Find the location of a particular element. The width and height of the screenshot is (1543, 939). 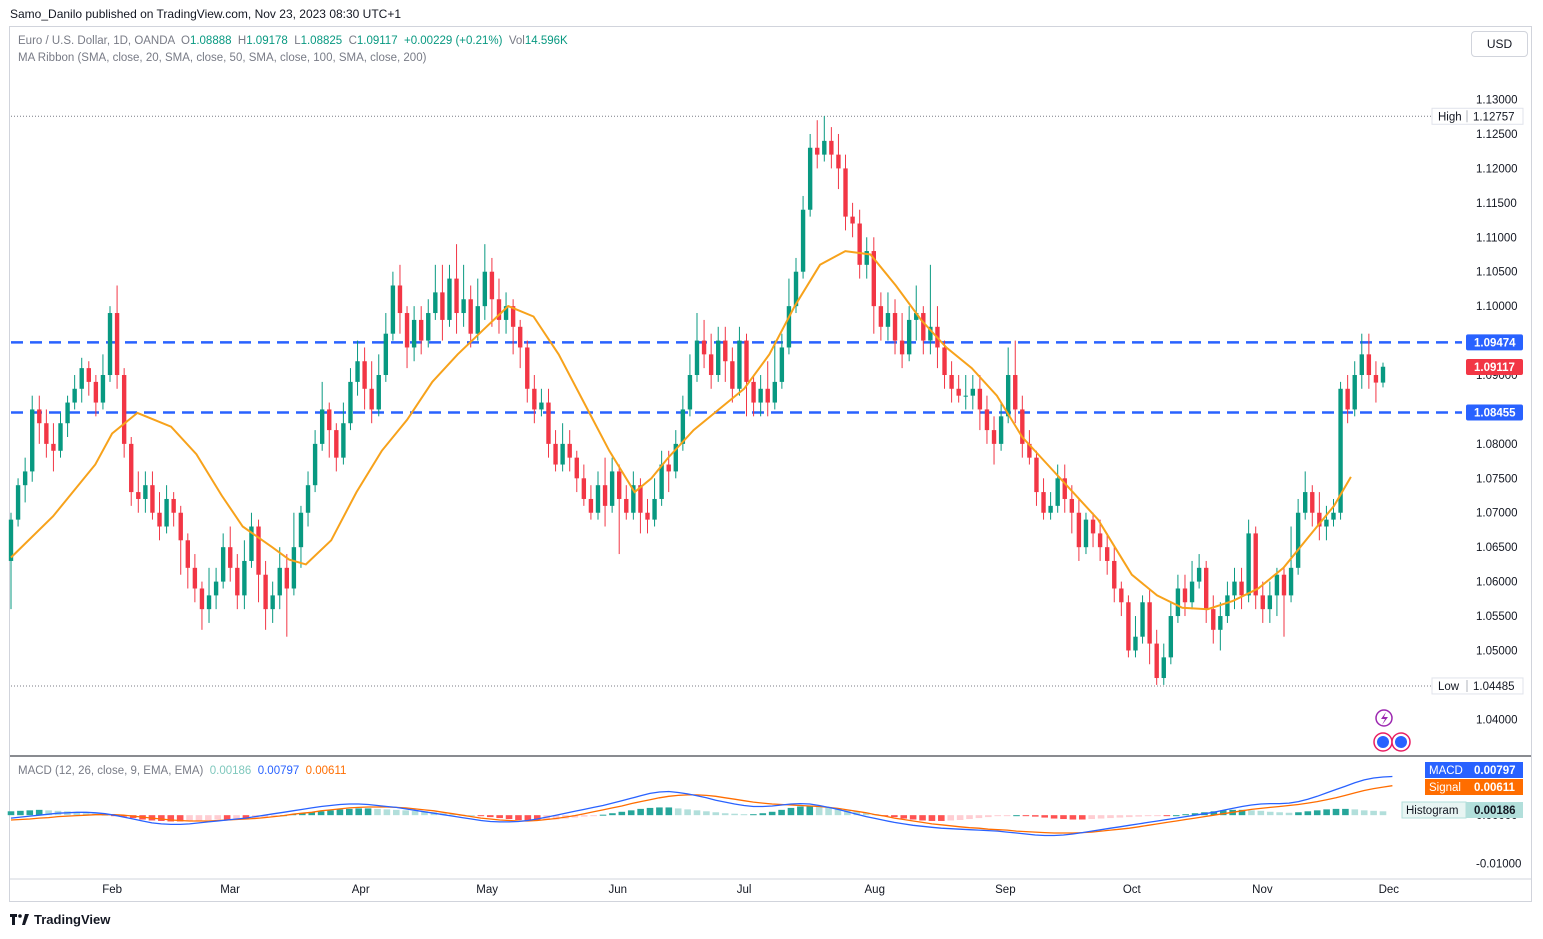

time-tick-oct: Oct is located at coordinates (1132, 890).